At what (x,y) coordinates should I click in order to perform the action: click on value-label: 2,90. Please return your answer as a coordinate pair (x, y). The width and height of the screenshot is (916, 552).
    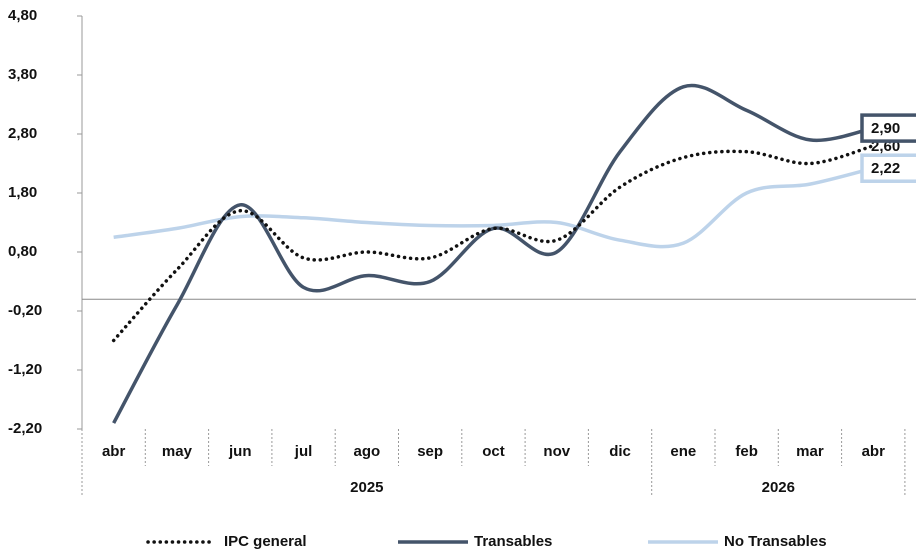
    Looking at the image, I should click on (885, 128).